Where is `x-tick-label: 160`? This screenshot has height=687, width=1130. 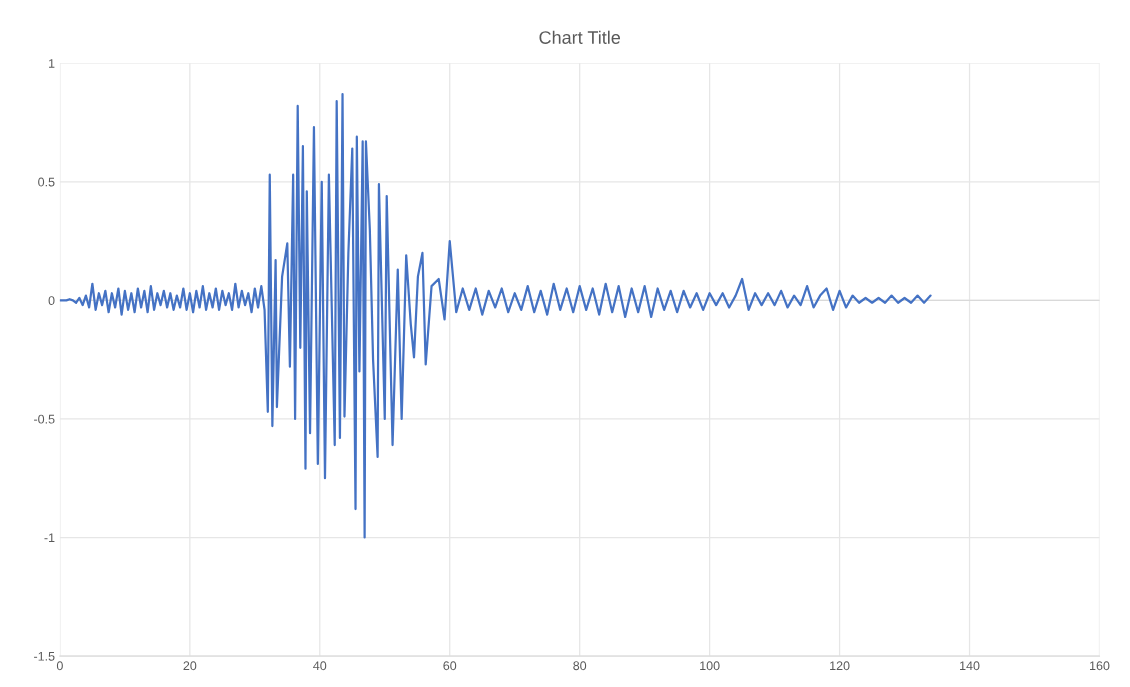
x-tick-label: 160 is located at coordinates (1100, 666).